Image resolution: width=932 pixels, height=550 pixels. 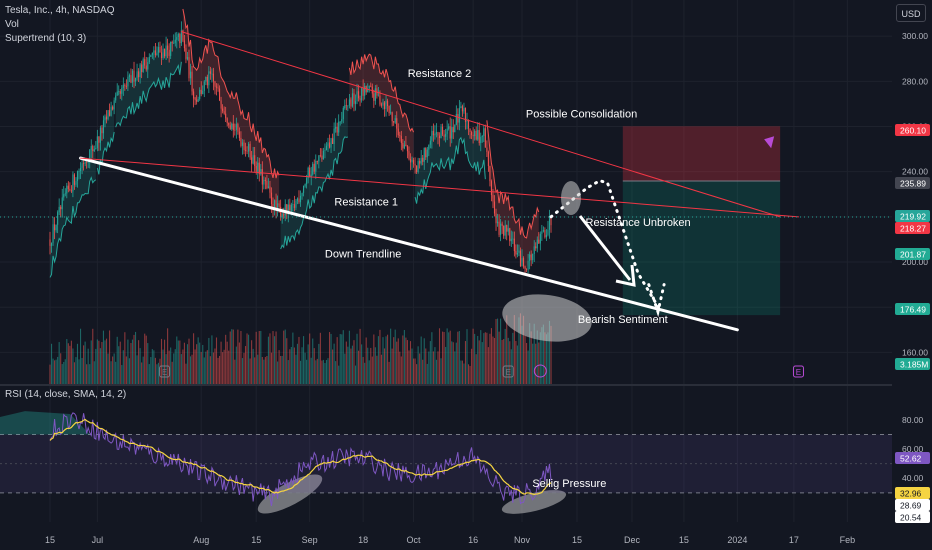 I want to click on time-tick-label: 17, so click(x=794, y=540).